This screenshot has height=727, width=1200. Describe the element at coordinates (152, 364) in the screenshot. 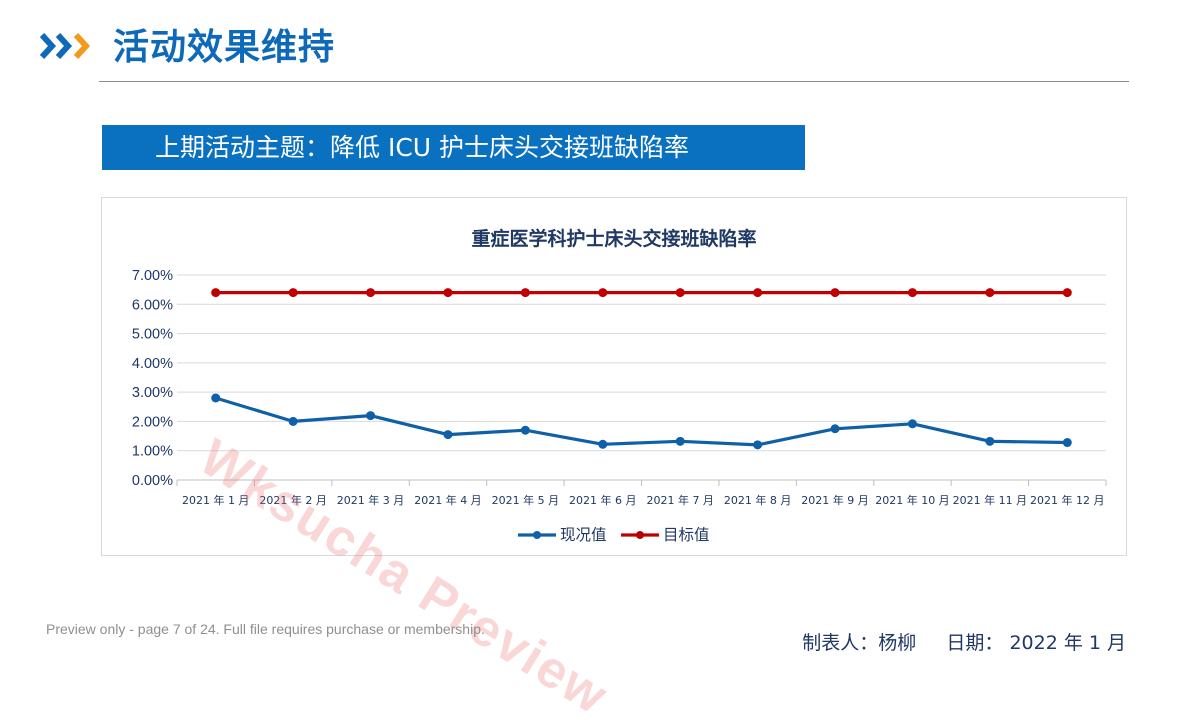

I see `y-tick-label: 4.00%` at that location.